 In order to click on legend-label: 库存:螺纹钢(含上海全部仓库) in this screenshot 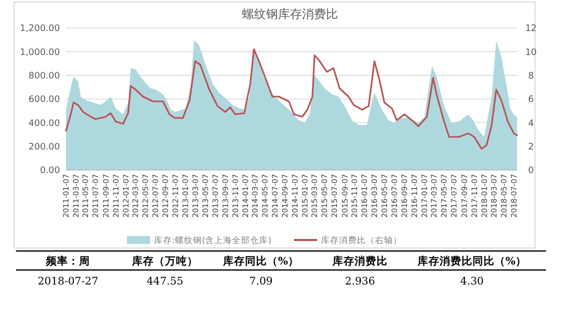, I will do `click(213, 240)`.